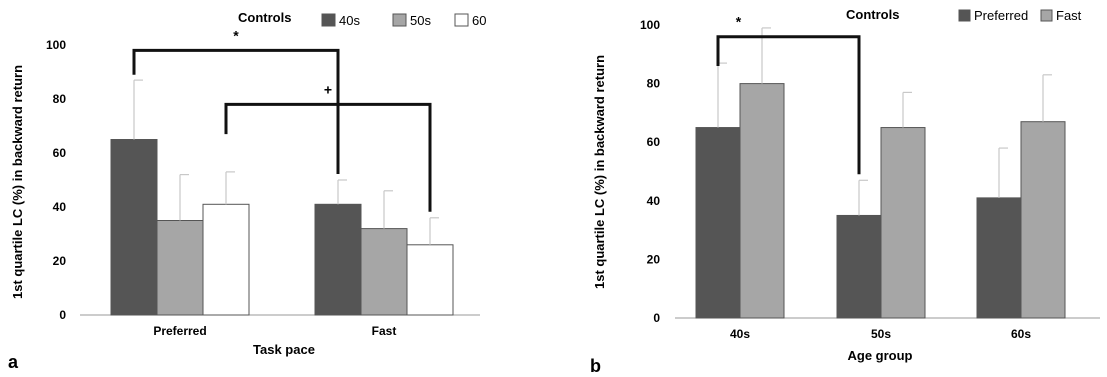 This screenshot has height=377, width=1107. I want to click on legend-label-50s: 50s, so click(420, 20).